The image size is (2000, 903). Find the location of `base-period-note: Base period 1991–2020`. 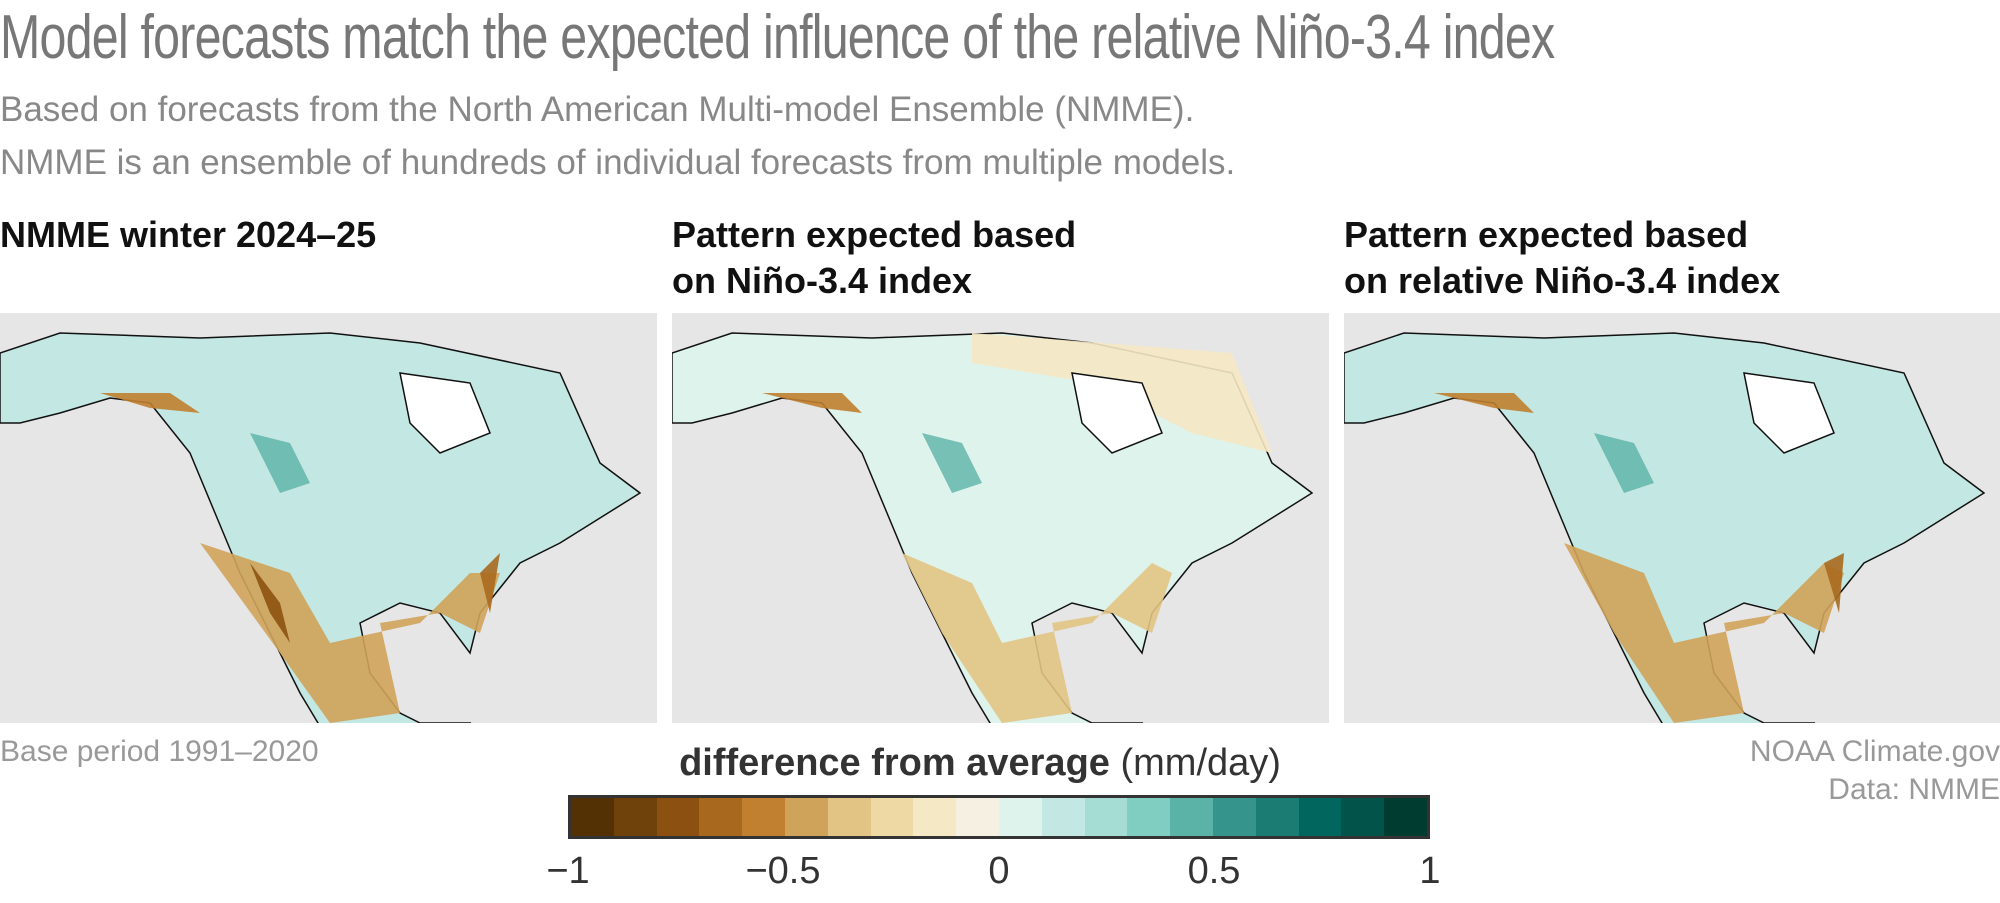

base-period-note: Base period 1991–2020 is located at coordinates (159, 751).